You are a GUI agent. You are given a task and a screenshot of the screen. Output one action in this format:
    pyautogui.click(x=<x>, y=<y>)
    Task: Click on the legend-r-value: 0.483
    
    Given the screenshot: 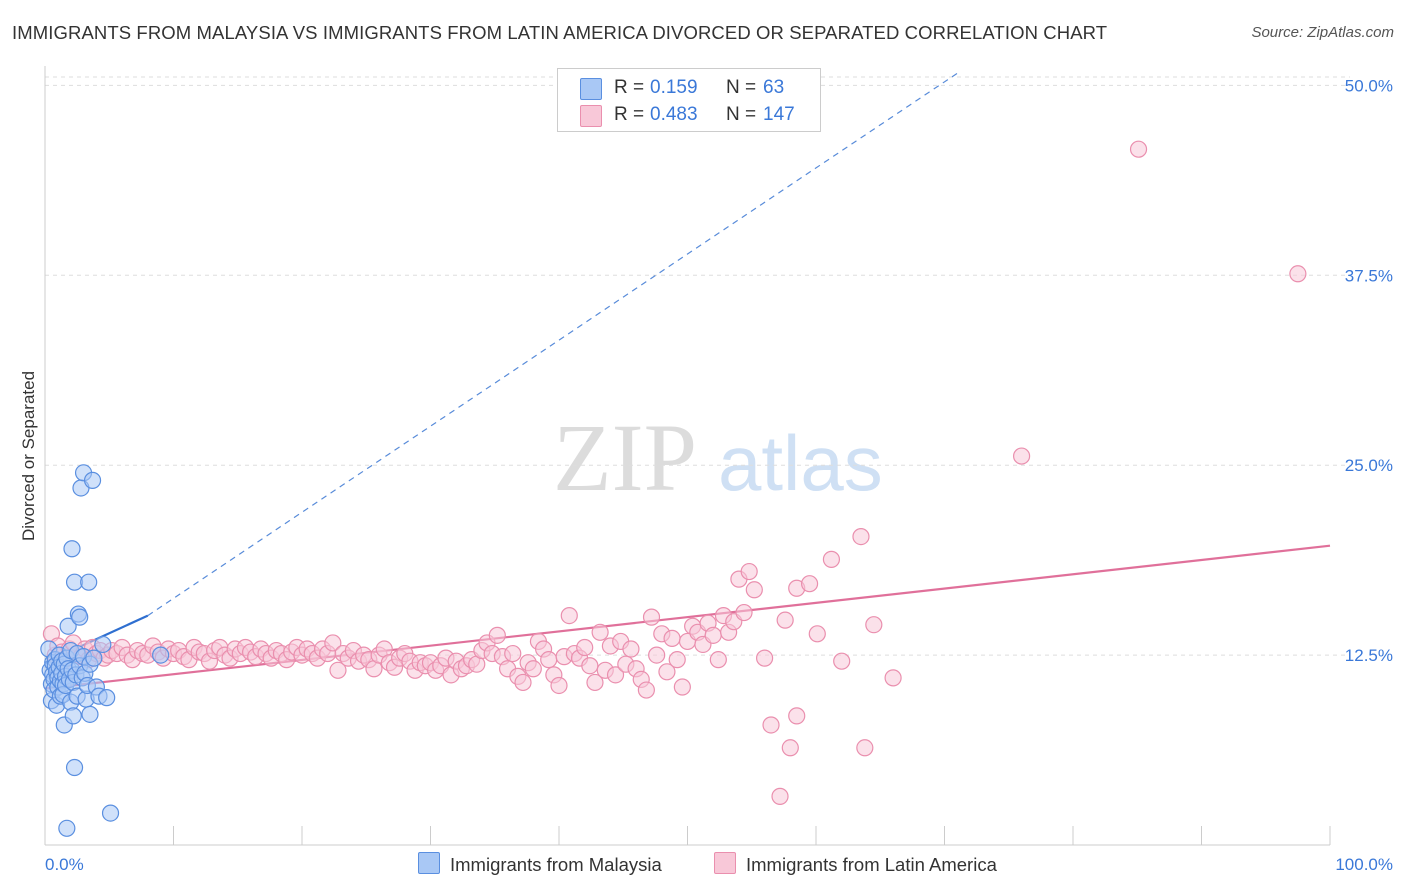 What is the action you would take?
    pyautogui.click(x=674, y=114)
    